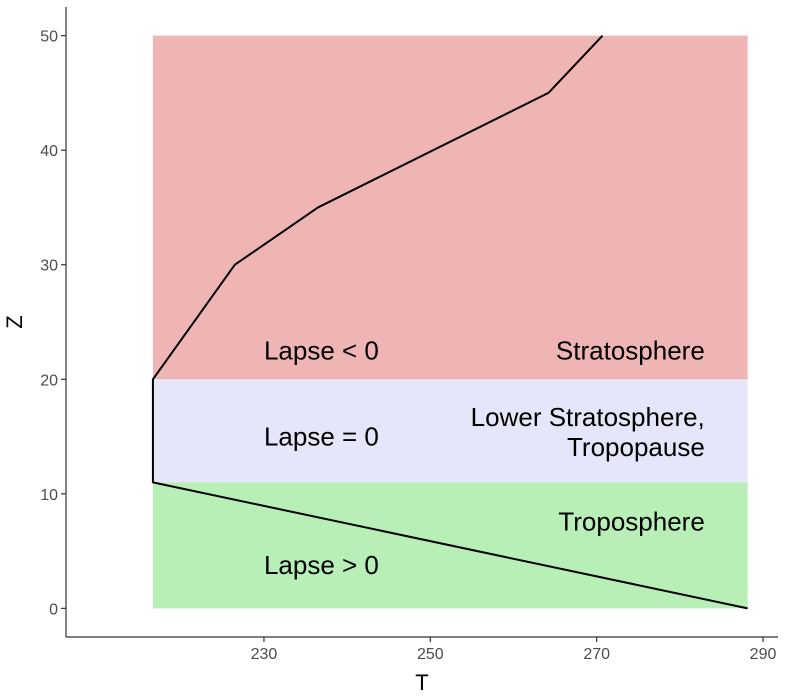  I want to click on annotation-lapse-pos: Lapse > 0, so click(321, 565).